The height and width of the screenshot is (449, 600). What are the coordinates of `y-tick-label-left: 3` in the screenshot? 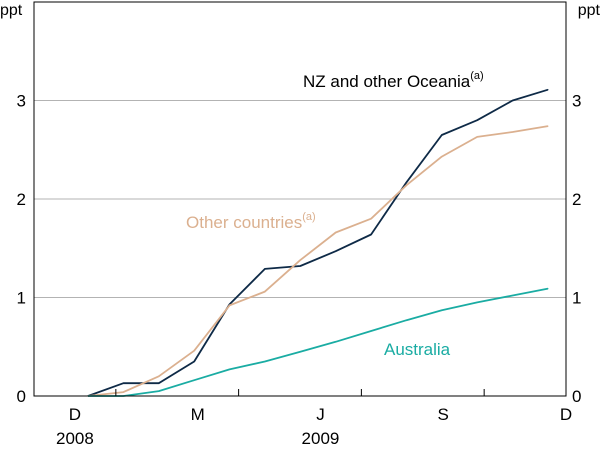 It's located at (21, 101).